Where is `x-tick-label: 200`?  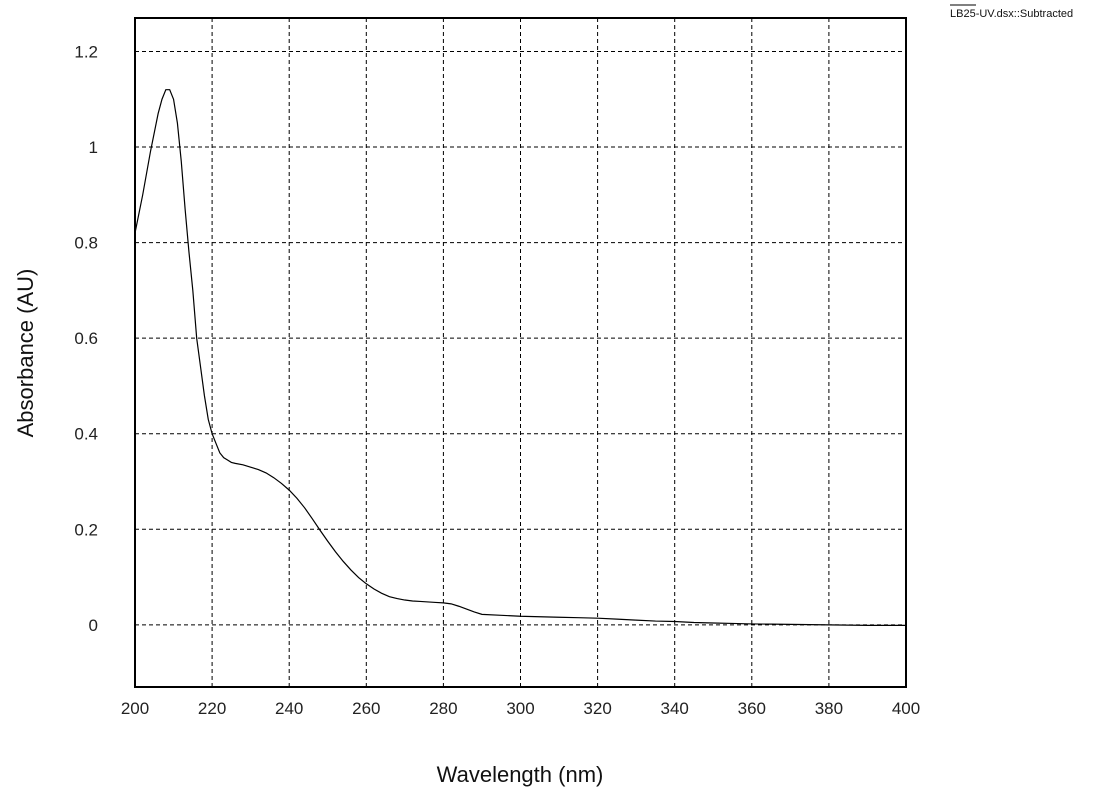 x-tick-label: 200 is located at coordinates (135, 708).